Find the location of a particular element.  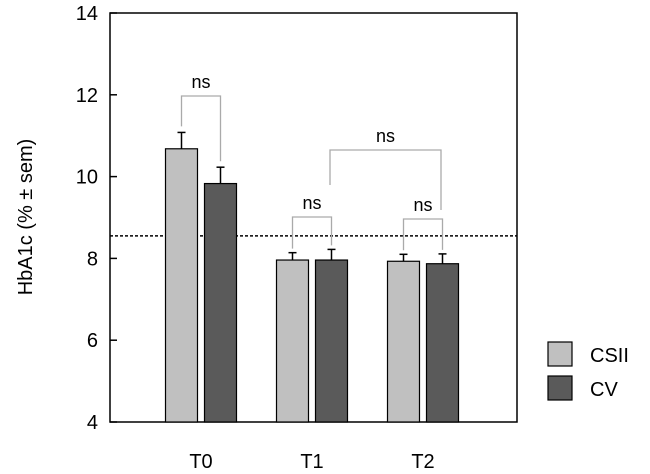

y-tick-label: 14 is located at coordinates (87, 14).